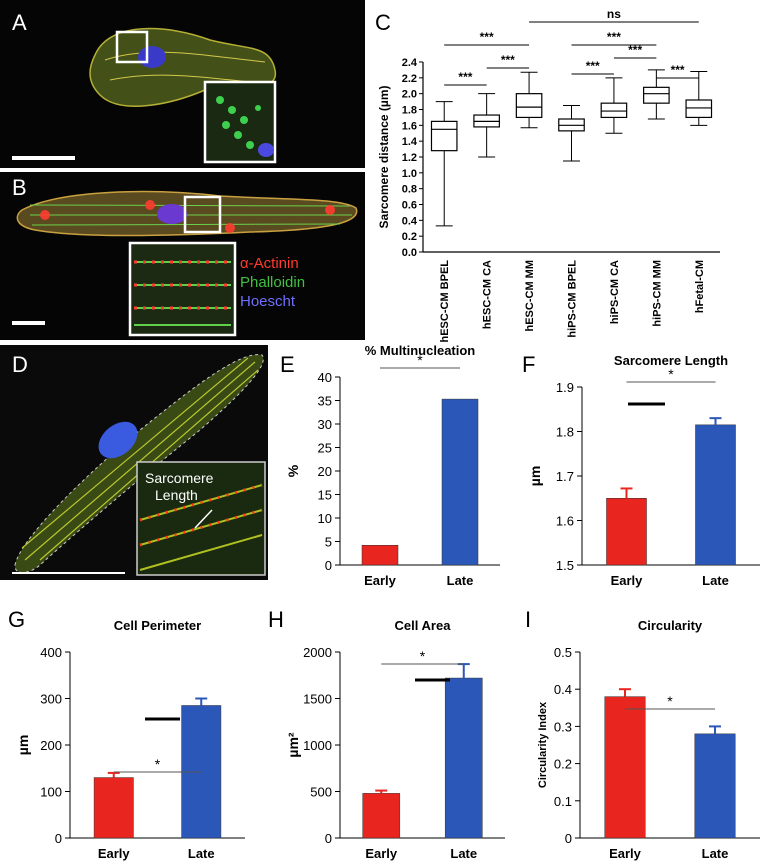 The height and width of the screenshot is (865, 770). Describe the element at coordinates (51, 652) in the screenshot. I see `y-tick-label: 400` at that location.